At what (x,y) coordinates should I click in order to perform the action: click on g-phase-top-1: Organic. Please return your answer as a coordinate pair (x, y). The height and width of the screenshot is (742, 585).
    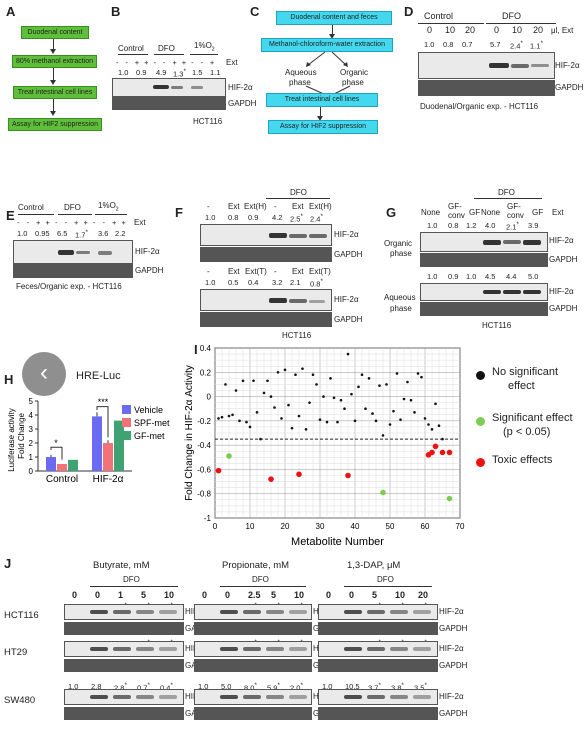
    Looking at the image, I should click on (398, 243).